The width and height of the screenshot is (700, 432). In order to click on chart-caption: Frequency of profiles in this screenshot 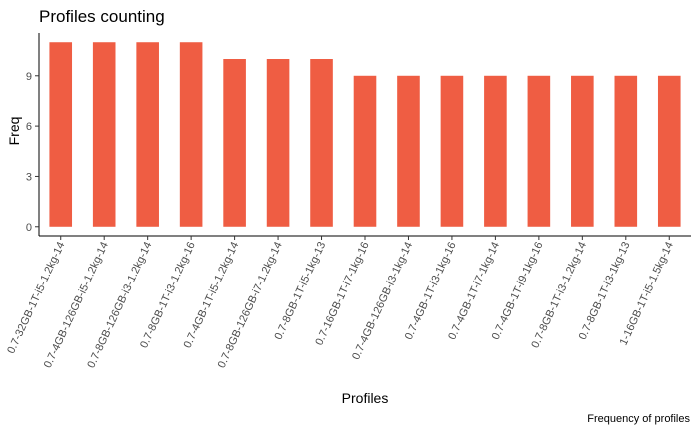, I will do `click(638, 419)`.